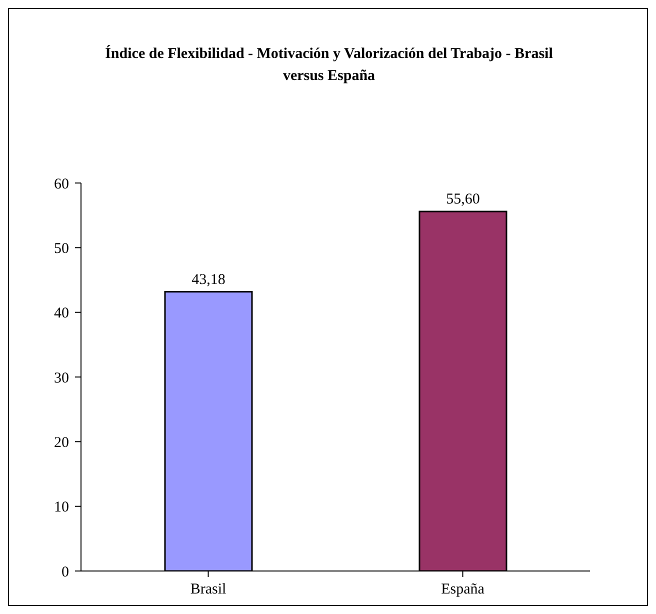  I want to click on y-tick-label: 60, so click(61, 184).